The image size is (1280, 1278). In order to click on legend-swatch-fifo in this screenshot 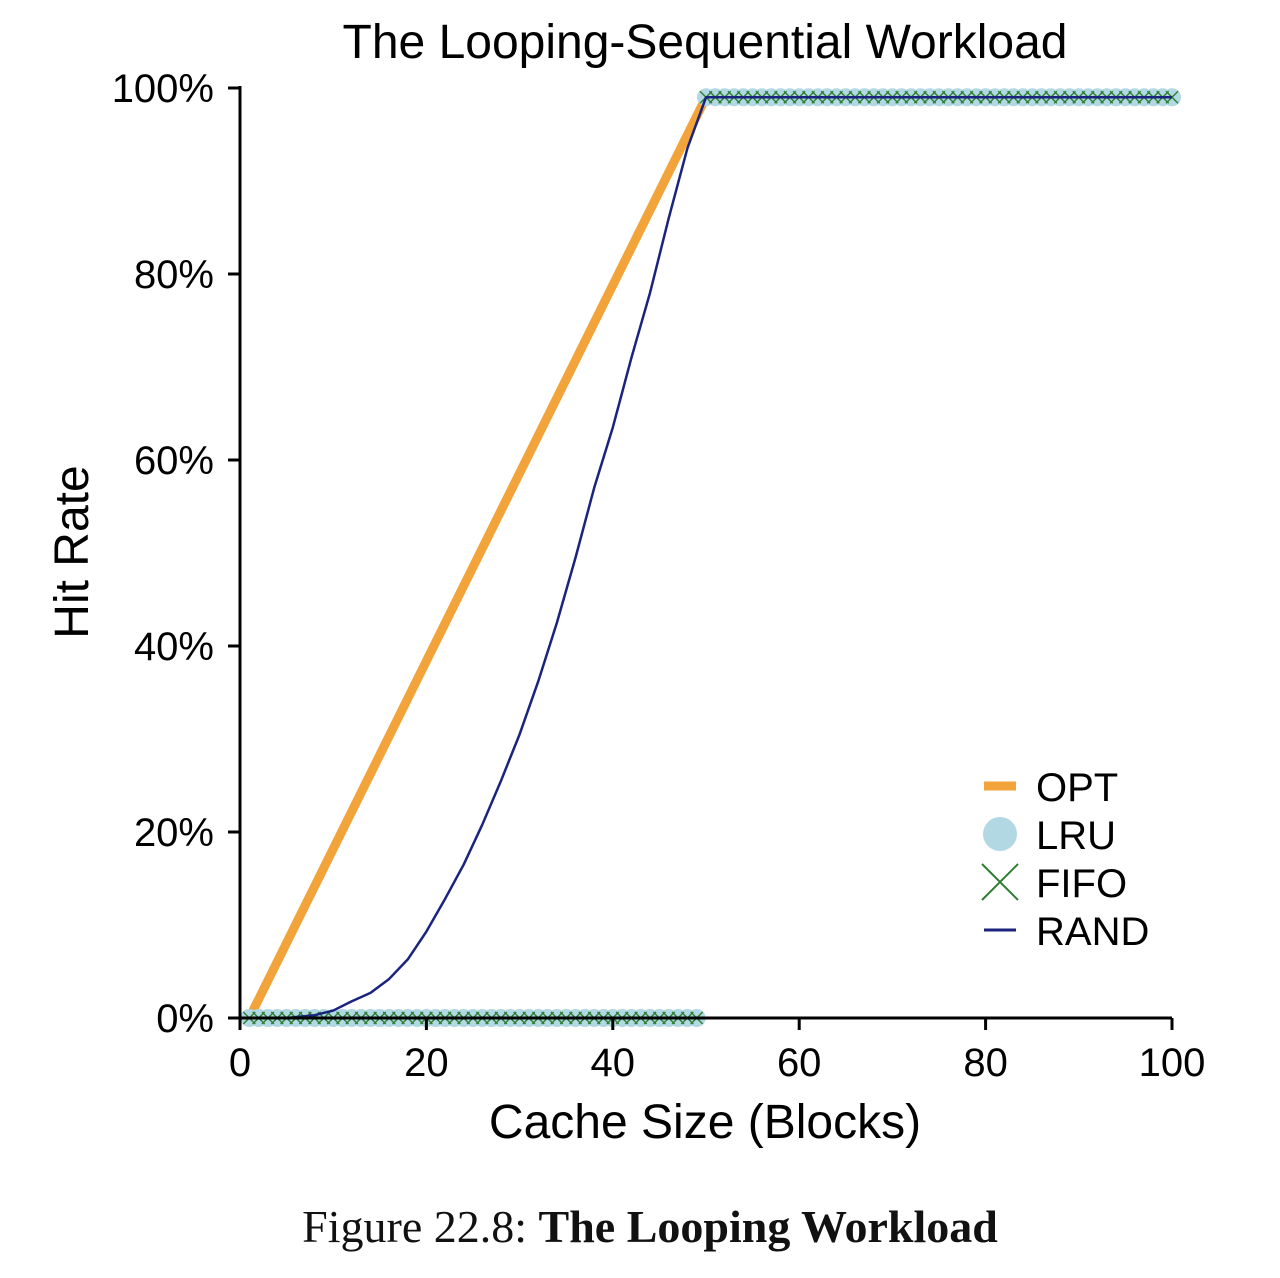, I will do `click(1000, 882)`.